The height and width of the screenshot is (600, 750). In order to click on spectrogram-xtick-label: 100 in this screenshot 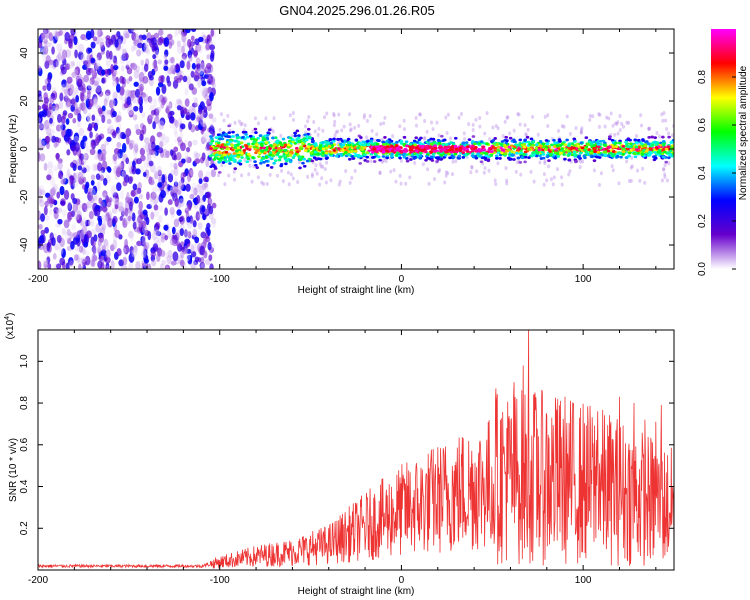, I will do `click(583, 279)`.